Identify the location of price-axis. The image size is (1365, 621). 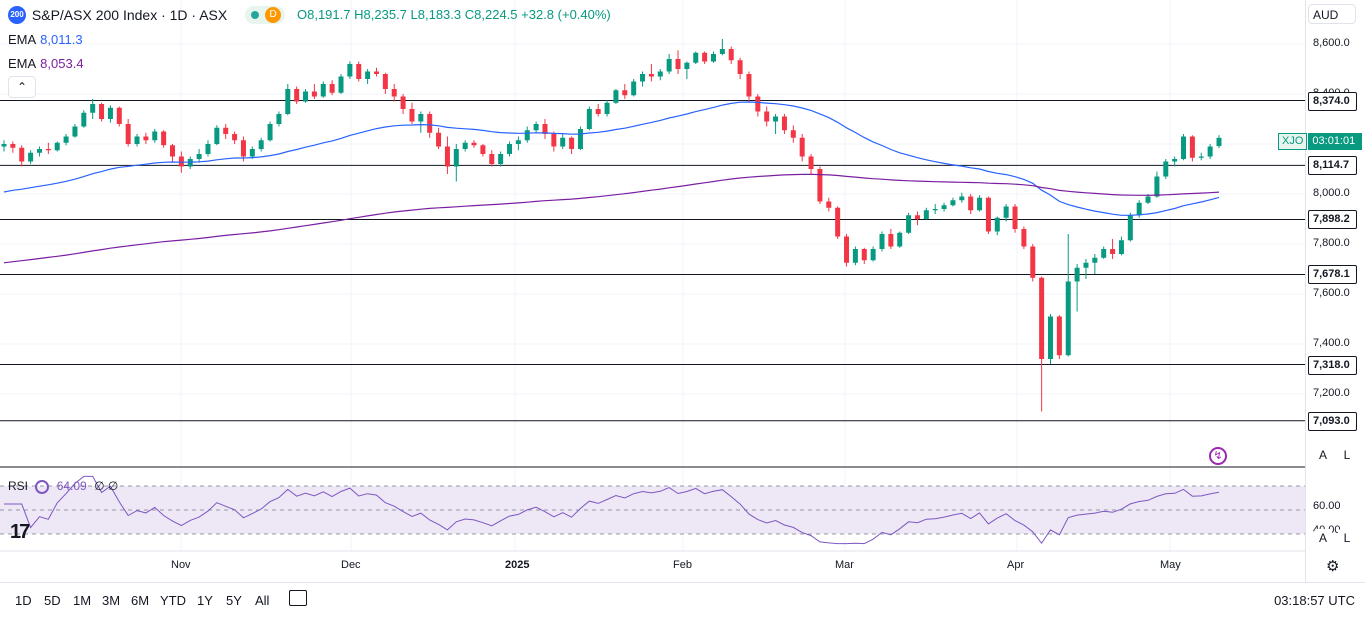
(1335, 291).